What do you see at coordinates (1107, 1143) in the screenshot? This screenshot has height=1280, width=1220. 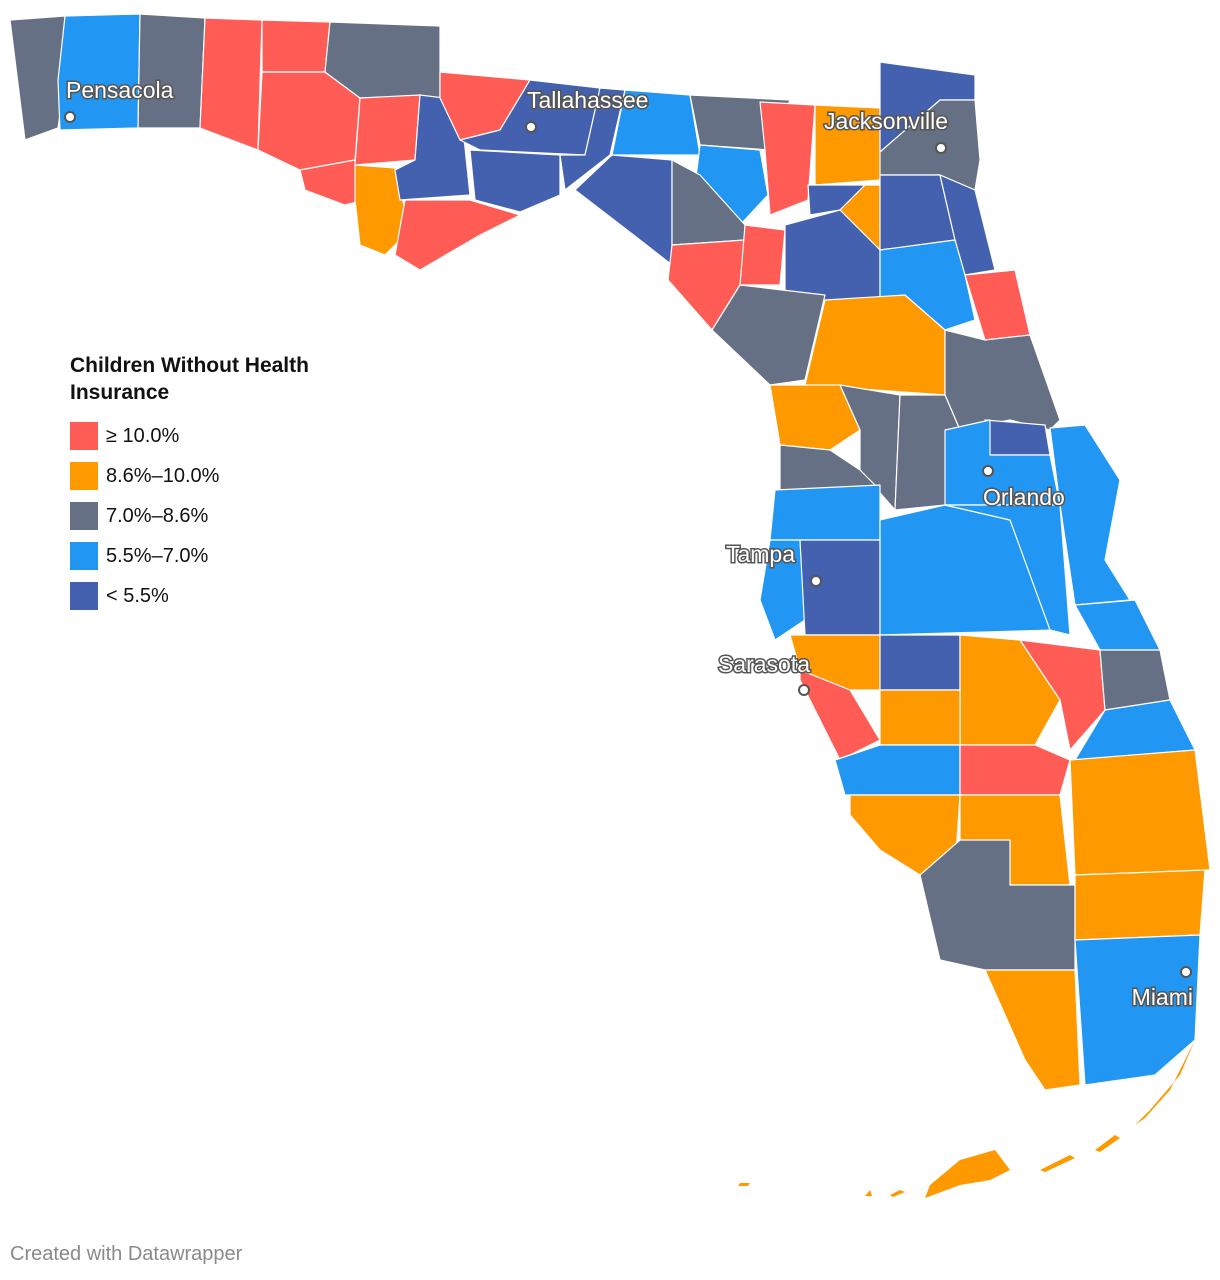 I see `key-middle` at bounding box center [1107, 1143].